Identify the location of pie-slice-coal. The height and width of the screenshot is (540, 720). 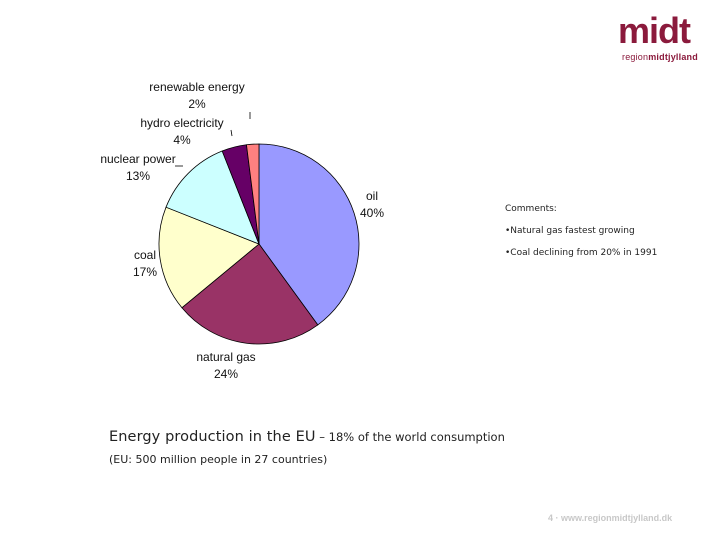
(209, 257).